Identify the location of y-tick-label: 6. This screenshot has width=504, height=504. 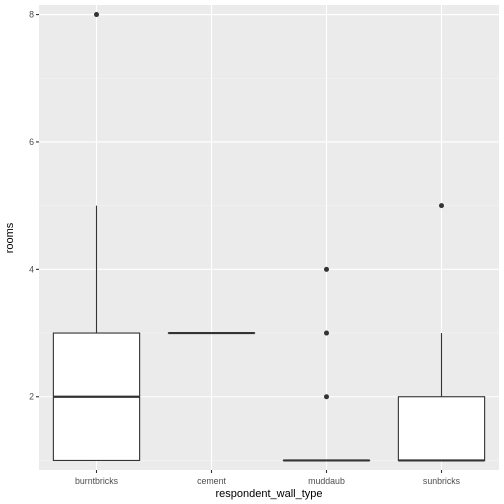
(31, 142).